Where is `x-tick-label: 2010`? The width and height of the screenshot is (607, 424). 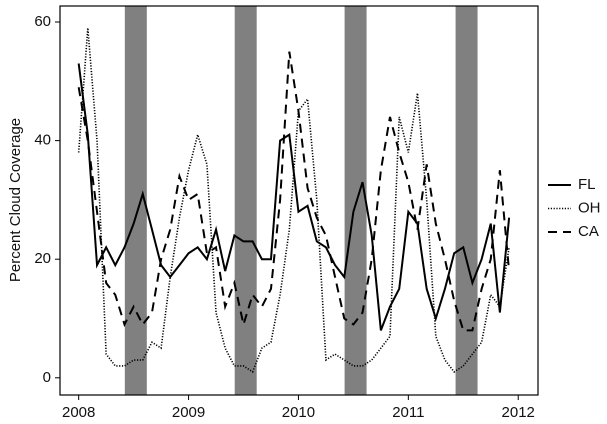
x-tick-label: 2010 is located at coordinates (298, 412).